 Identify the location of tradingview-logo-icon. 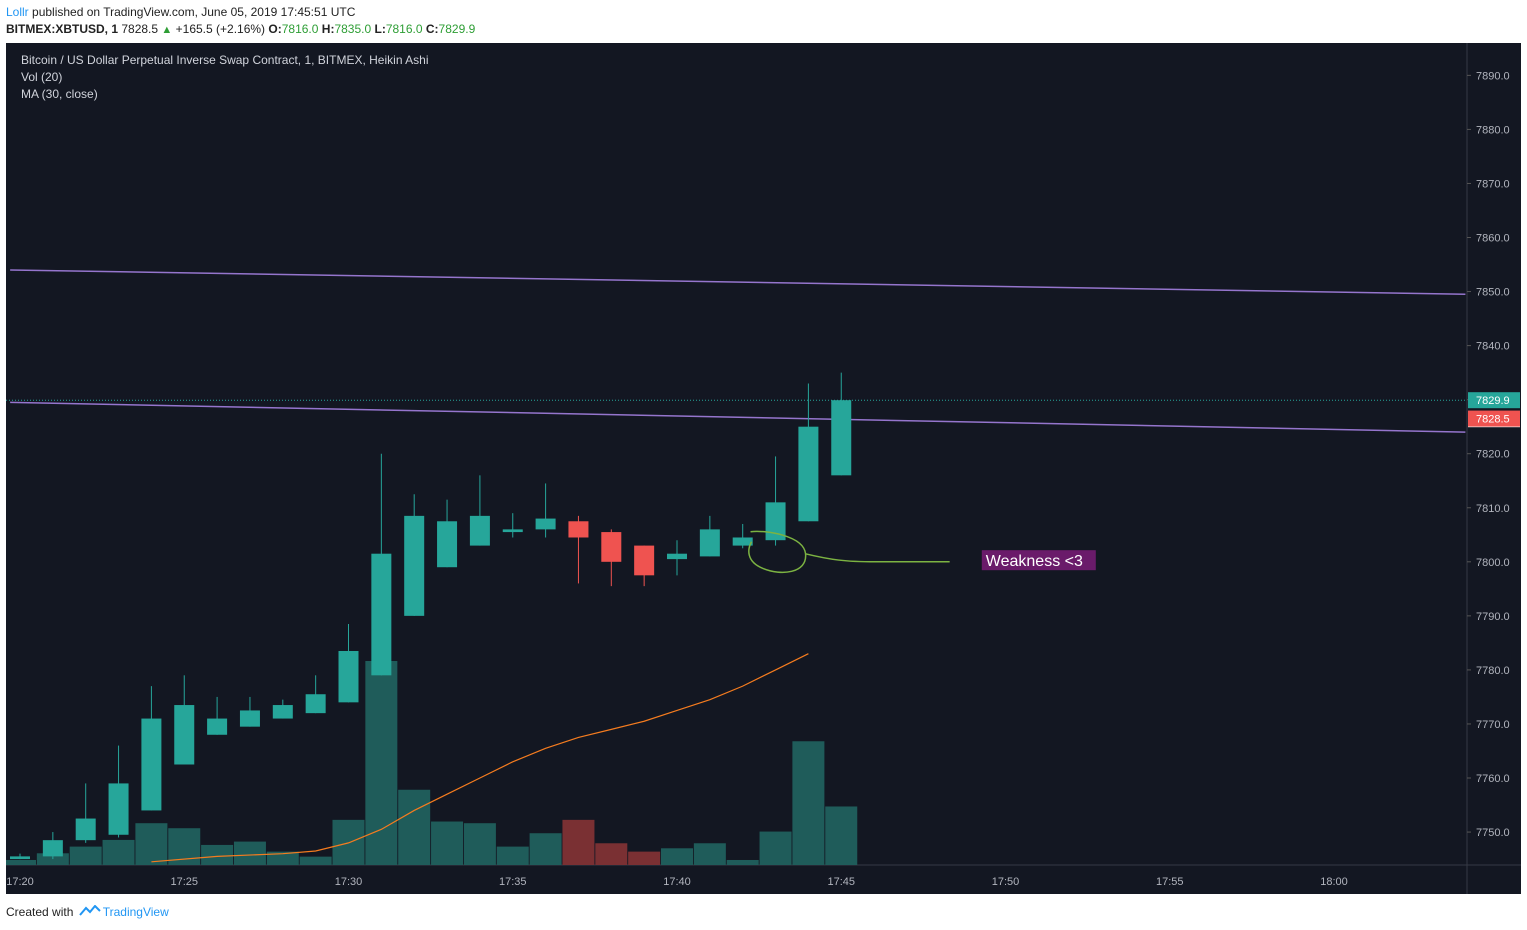
(89, 912).